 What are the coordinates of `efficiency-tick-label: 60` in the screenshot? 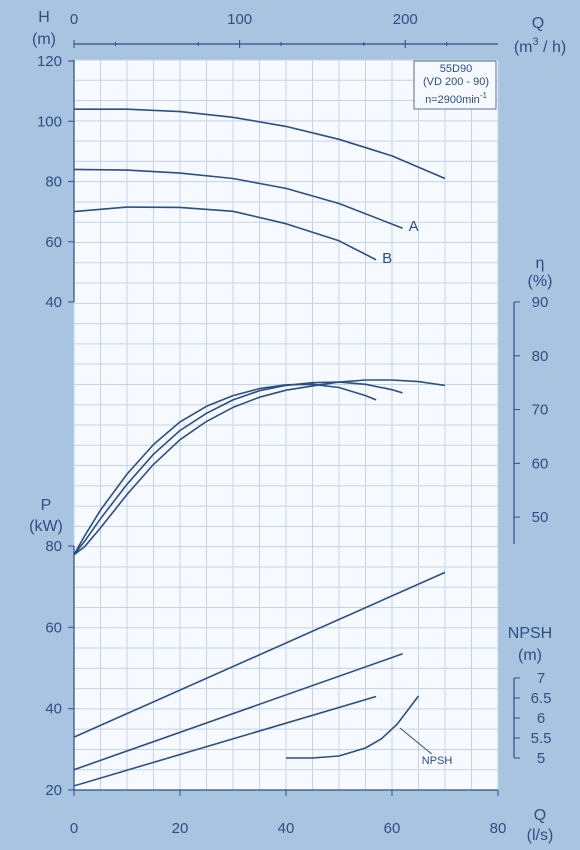 It's located at (540, 463).